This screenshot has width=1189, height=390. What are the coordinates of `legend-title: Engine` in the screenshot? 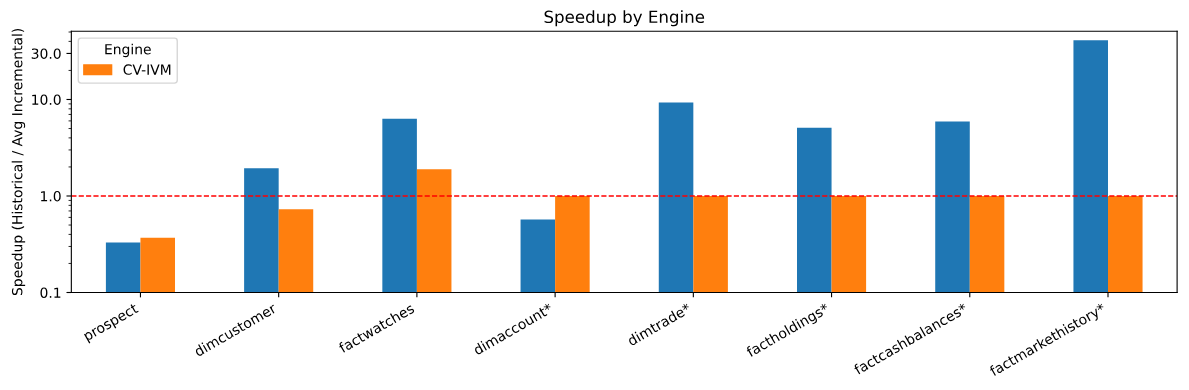 It's located at (128, 50).